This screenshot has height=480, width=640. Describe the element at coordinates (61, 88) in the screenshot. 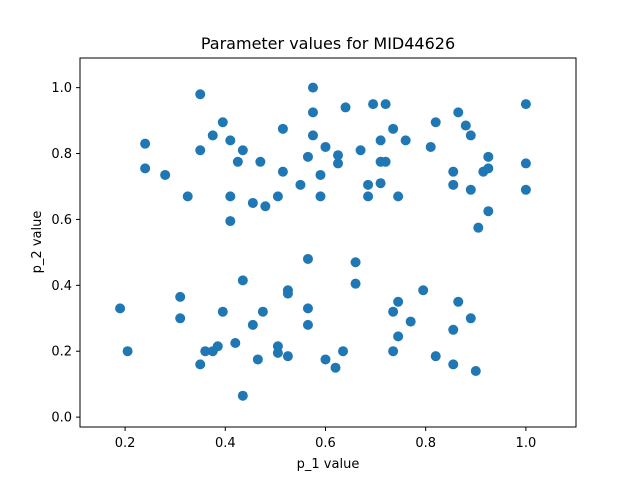

I see `y-tick-label: 1.0` at that location.